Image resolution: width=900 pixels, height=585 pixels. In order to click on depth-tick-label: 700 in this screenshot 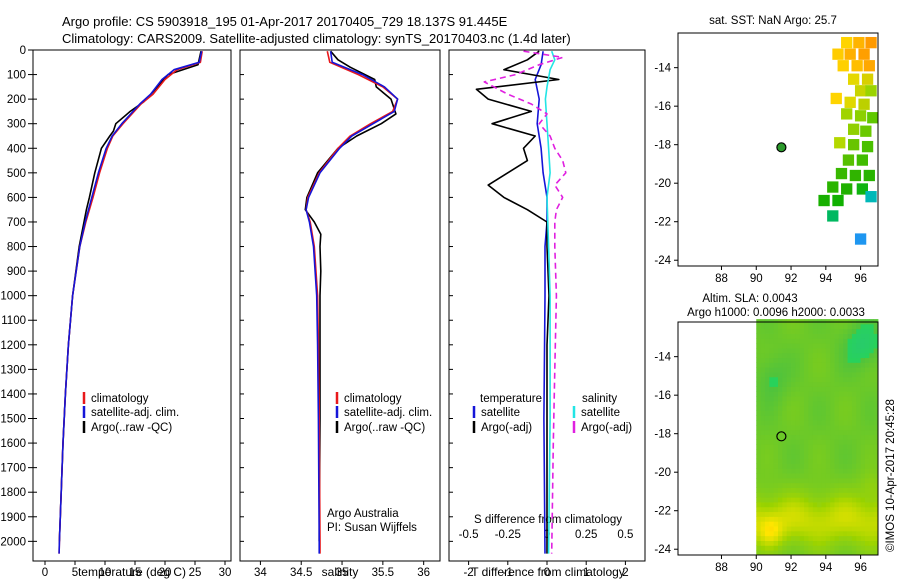, I will do `click(16, 223)`.